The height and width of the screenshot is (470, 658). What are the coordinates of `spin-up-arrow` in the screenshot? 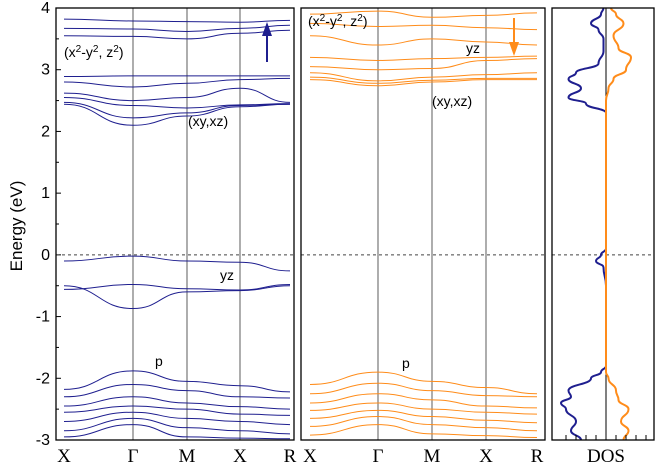 It's located at (267, 42).